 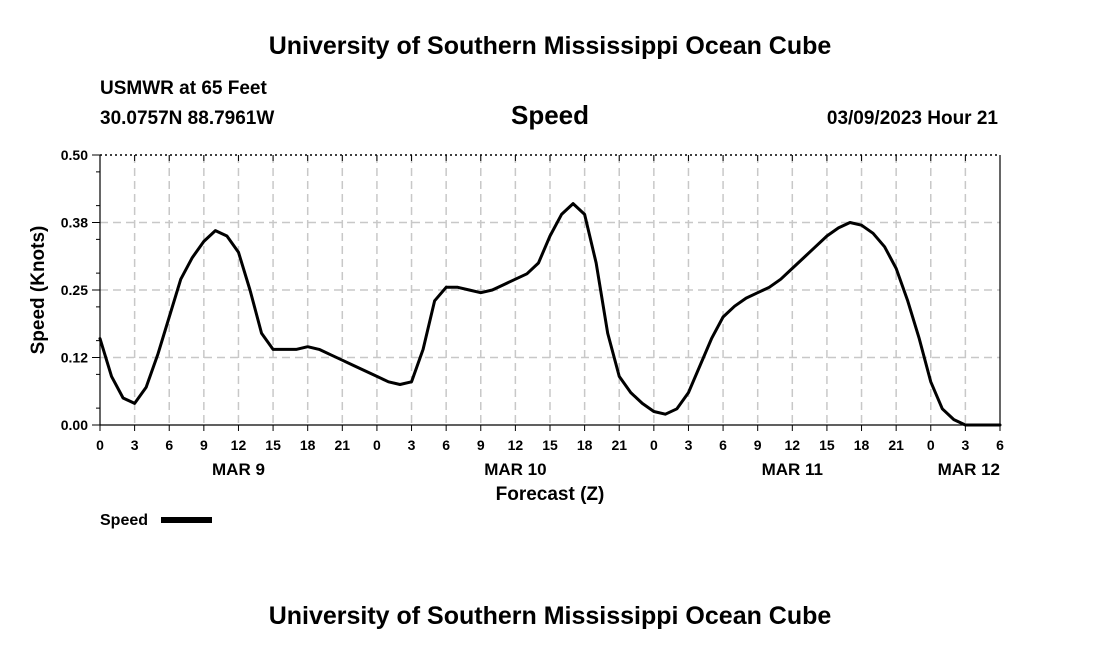 I want to click on date-label: MAR 10, so click(x=515, y=469).